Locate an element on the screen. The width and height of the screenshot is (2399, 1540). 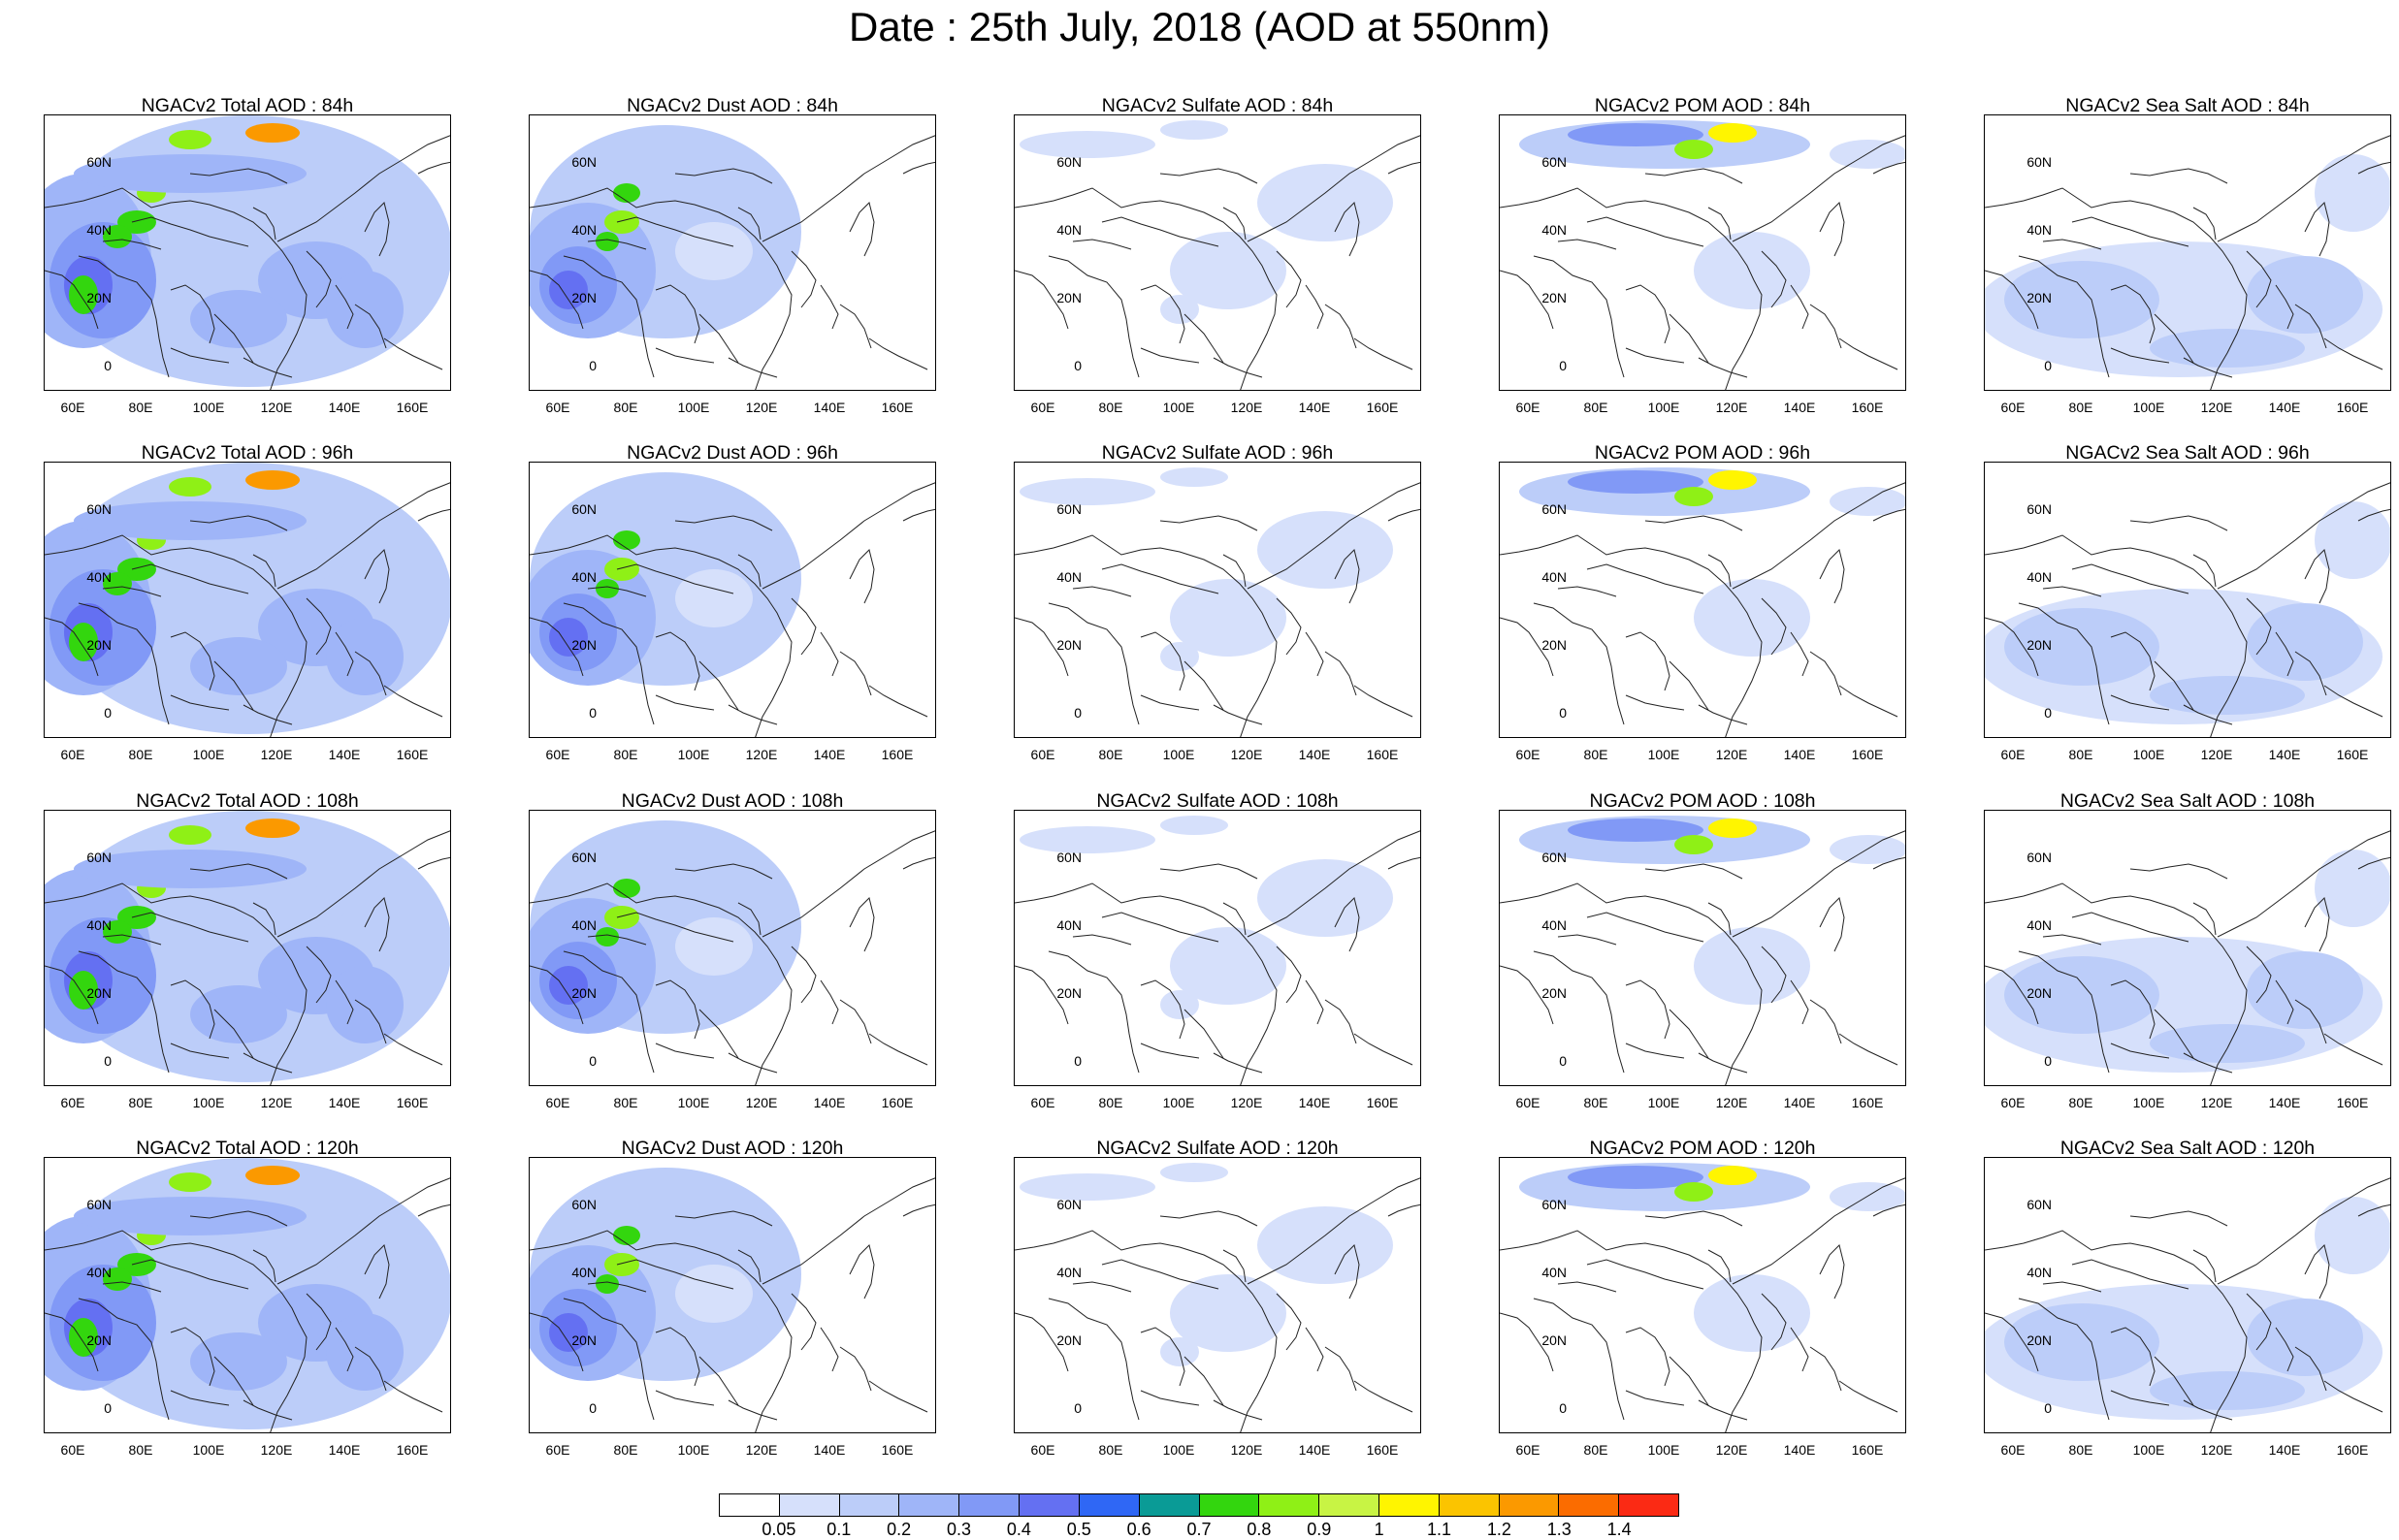
colorbar-swatch is located at coordinates (1289, 1505).